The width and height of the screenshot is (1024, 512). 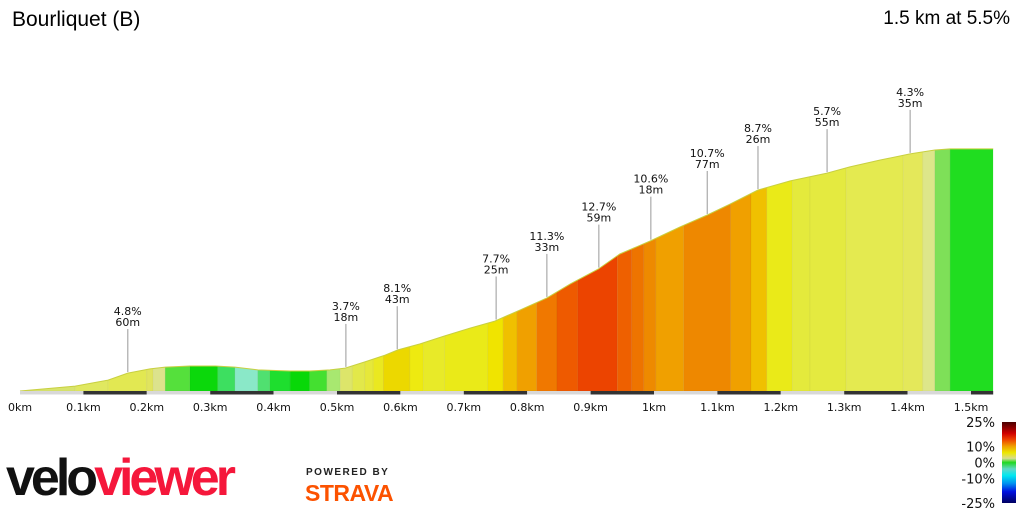 I want to click on x-tick-label: 0.7km, so click(x=464, y=407).